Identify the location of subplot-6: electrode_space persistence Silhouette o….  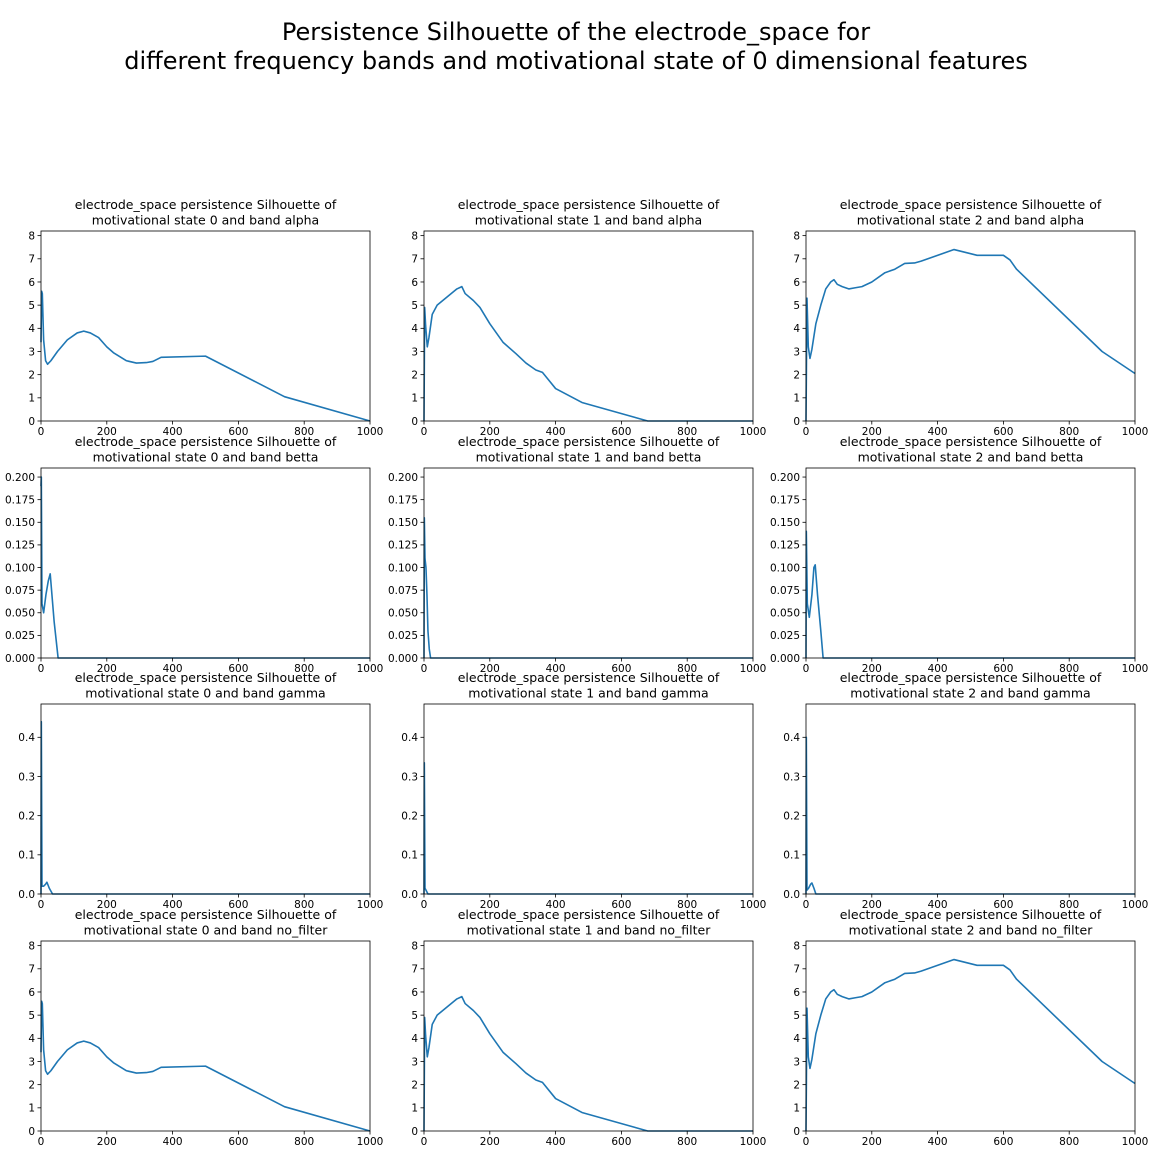
(200, 790).